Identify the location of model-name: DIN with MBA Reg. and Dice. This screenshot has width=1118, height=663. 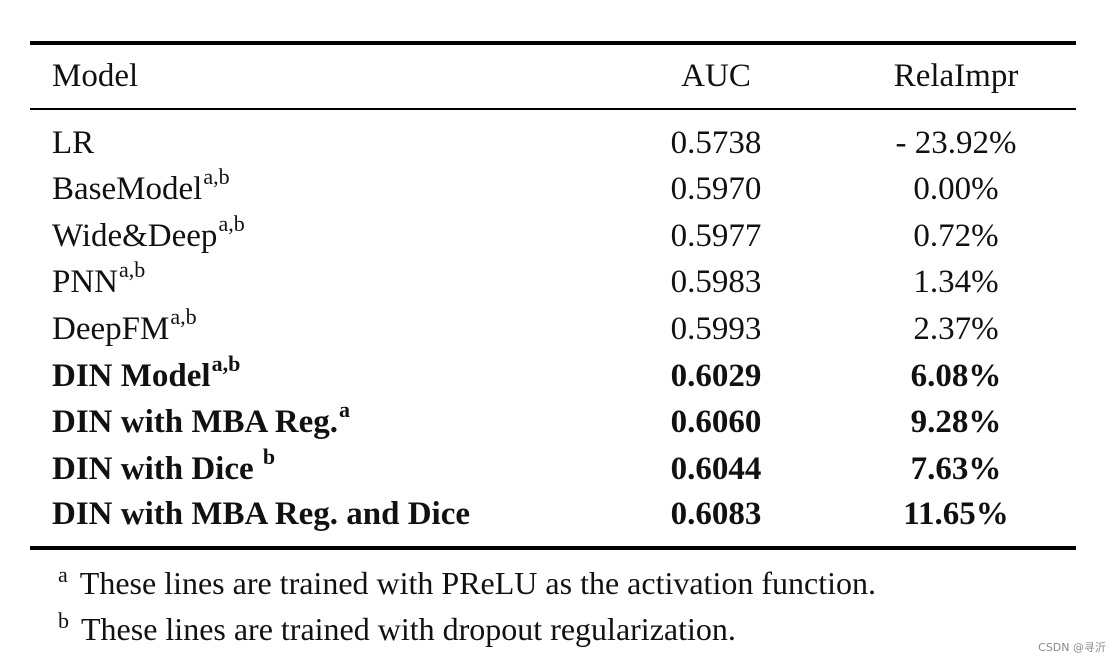
(261, 514).